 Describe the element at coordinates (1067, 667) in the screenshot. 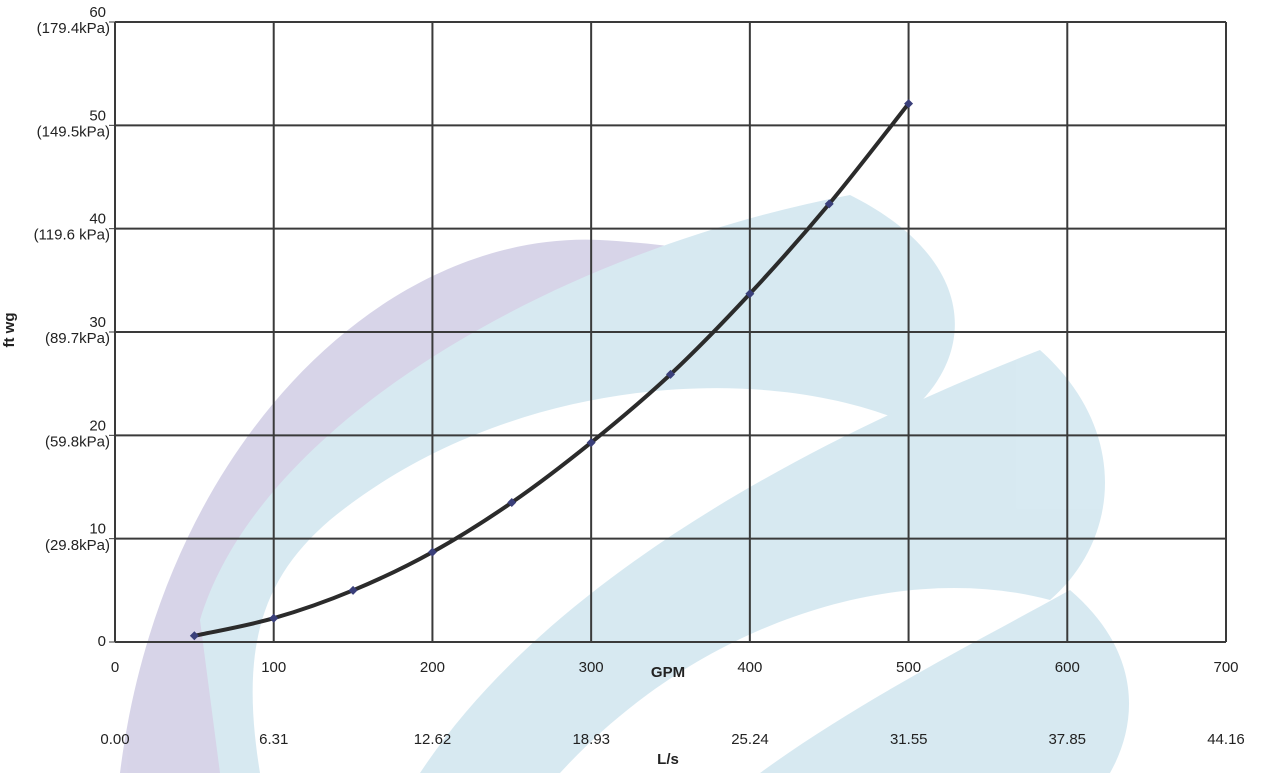

I see `x-tick-label: 600` at that location.